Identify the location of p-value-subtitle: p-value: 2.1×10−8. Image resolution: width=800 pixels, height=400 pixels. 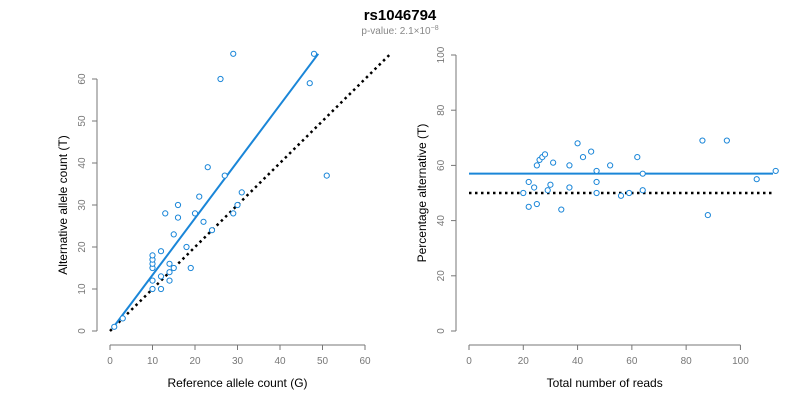
(399, 31).